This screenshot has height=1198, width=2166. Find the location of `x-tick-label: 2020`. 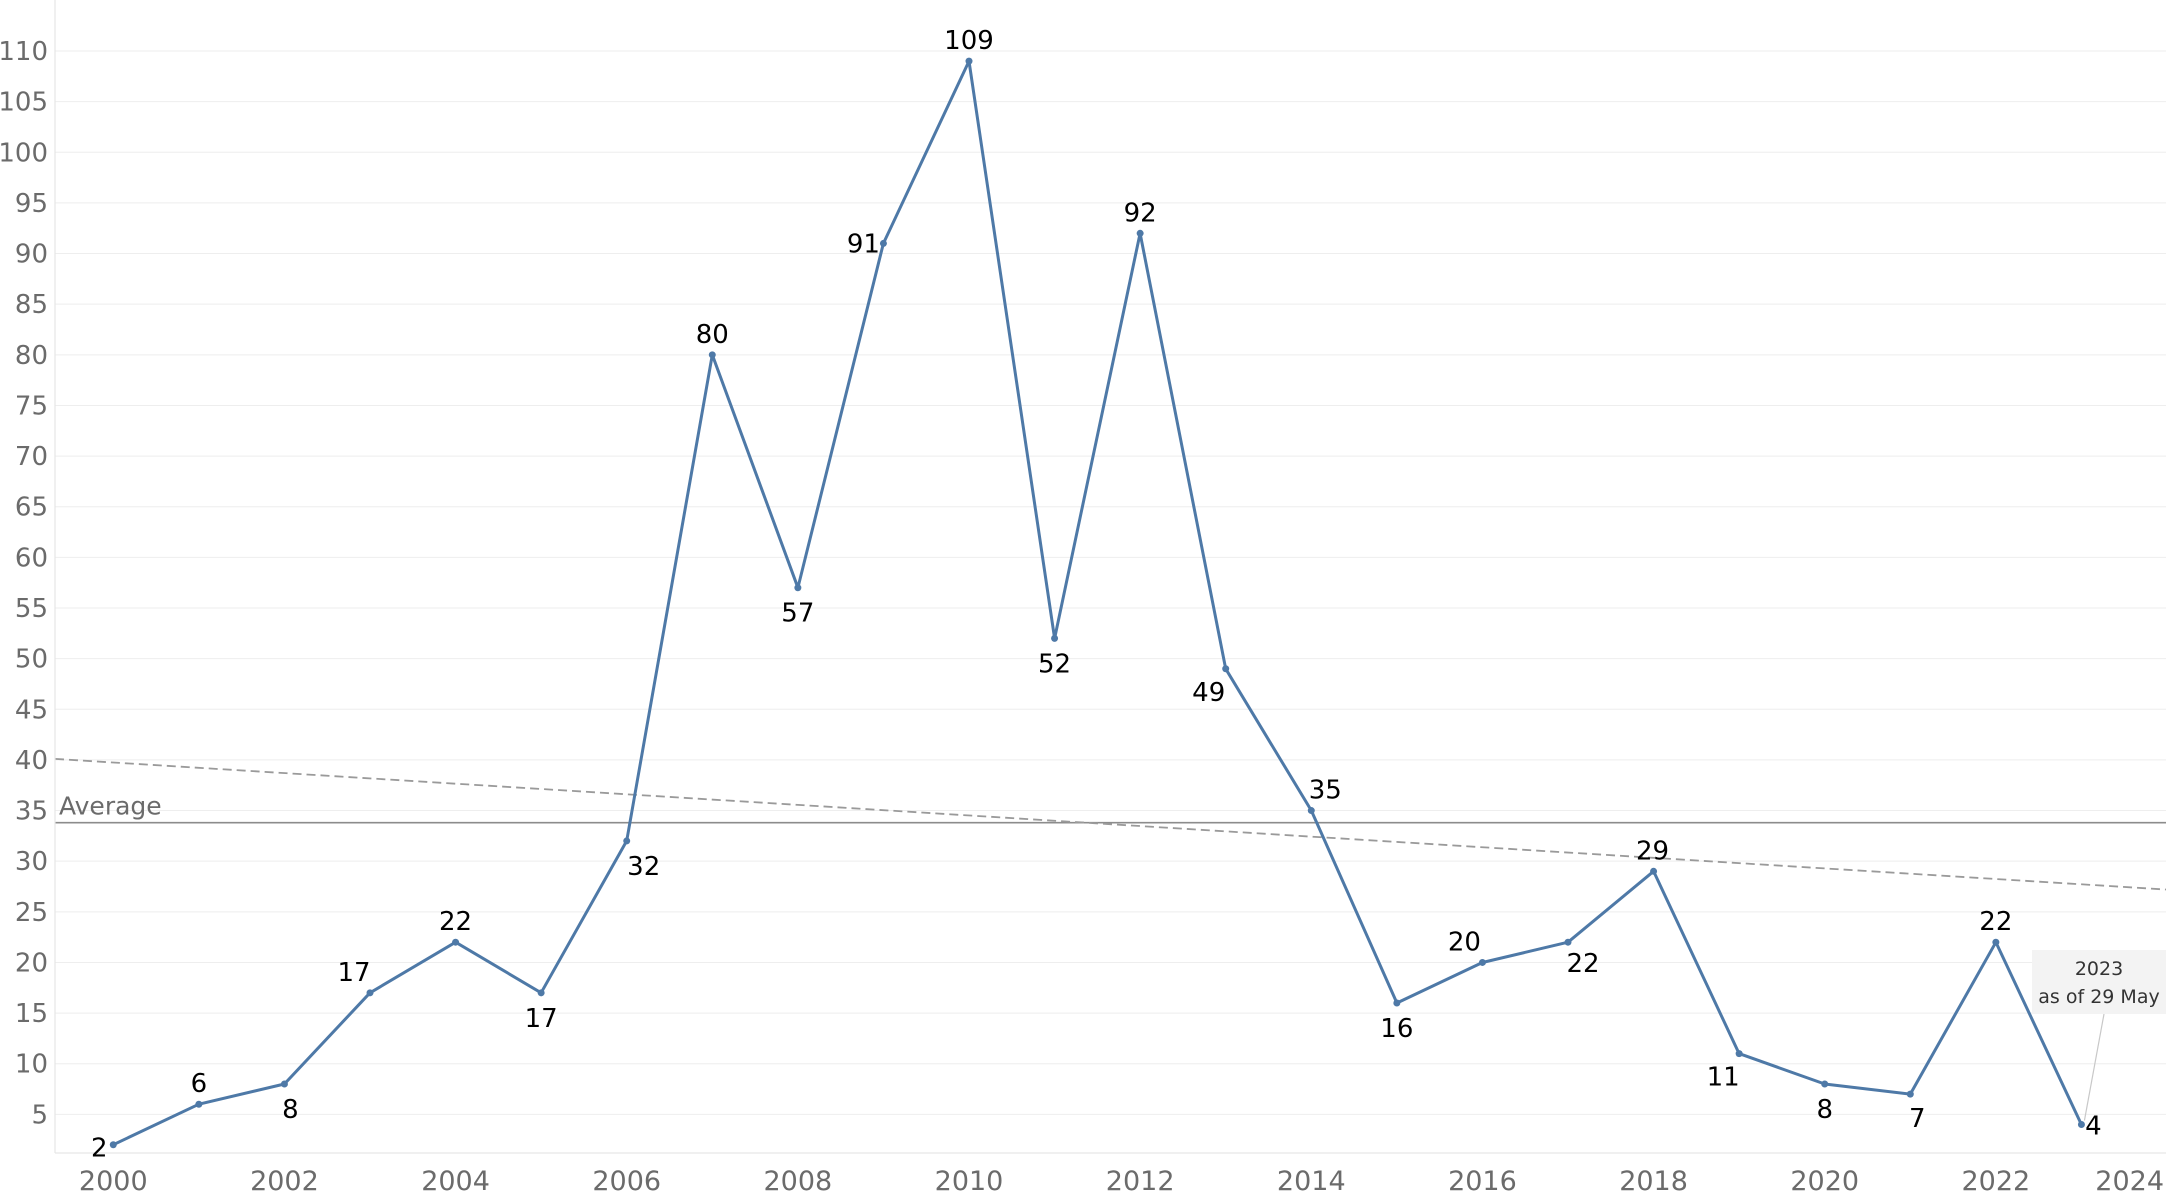

x-tick-label: 2020 is located at coordinates (1824, 1181).